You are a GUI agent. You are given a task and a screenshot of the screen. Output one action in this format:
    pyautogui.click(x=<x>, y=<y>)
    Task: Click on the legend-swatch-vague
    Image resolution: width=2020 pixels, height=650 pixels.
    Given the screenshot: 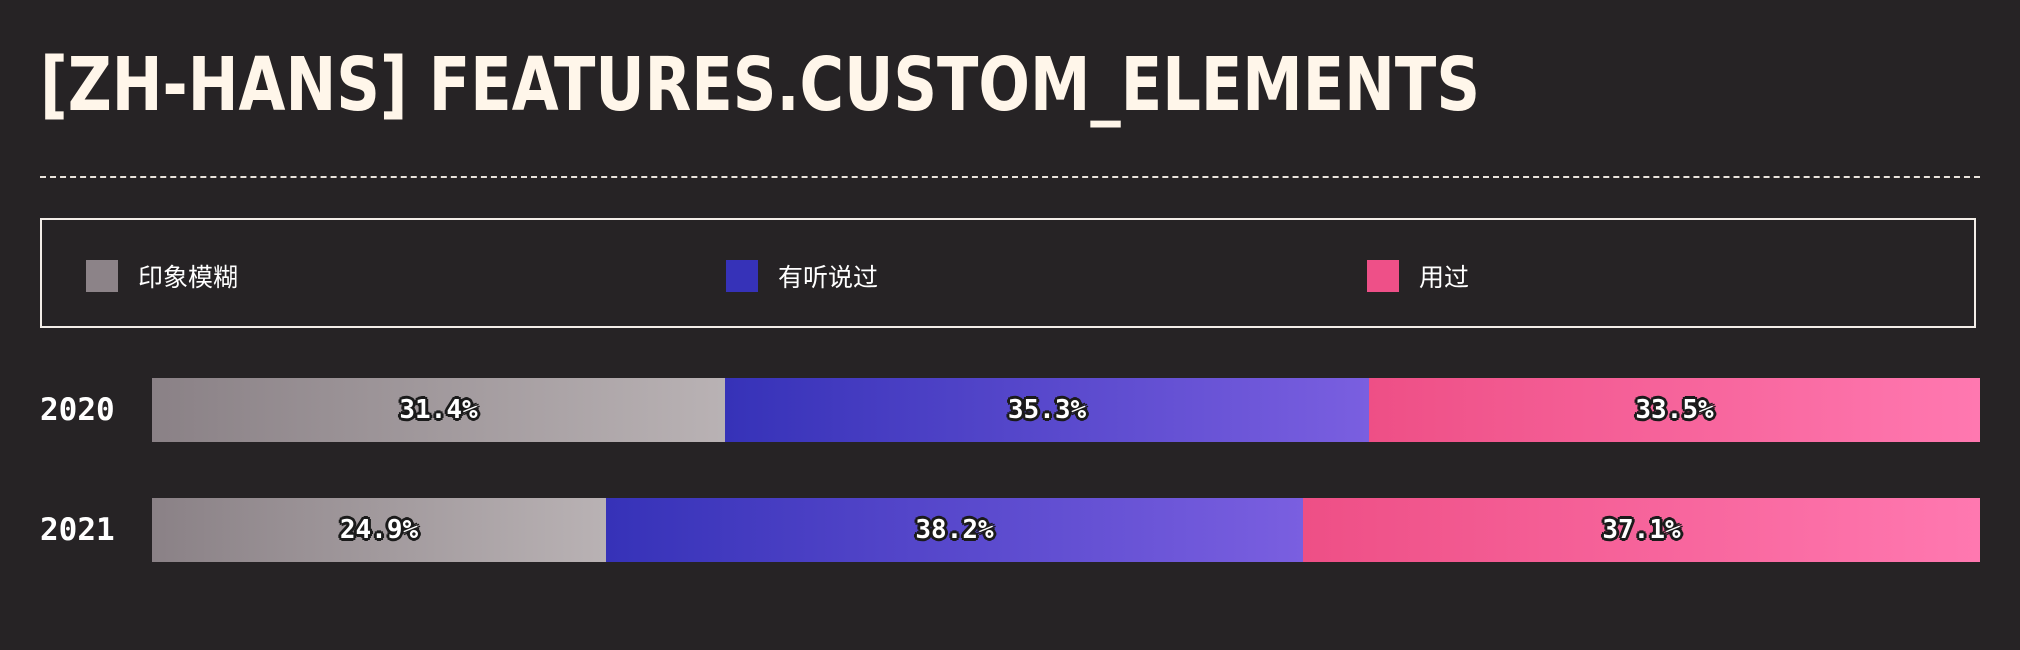 What is the action you would take?
    pyautogui.click(x=102, y=276)
    